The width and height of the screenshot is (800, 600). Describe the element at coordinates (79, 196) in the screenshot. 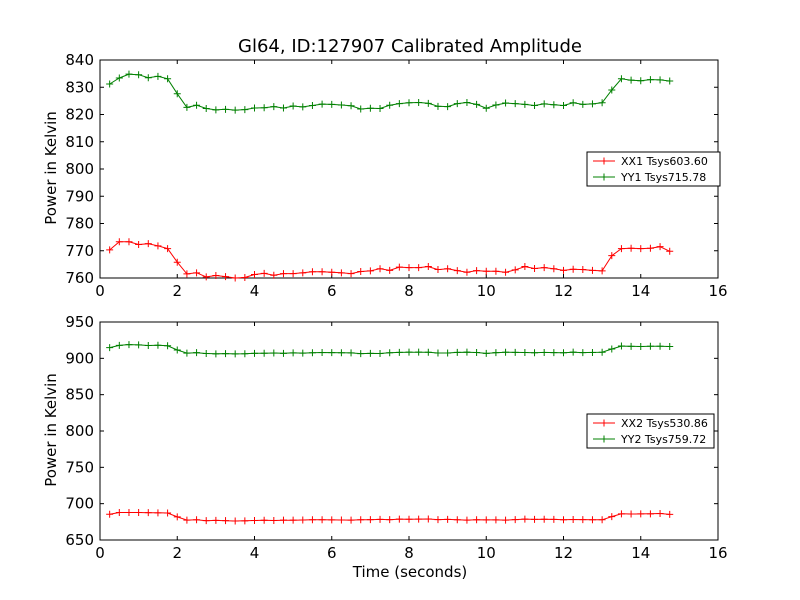

I see `y-tick-label: 790` at that location.